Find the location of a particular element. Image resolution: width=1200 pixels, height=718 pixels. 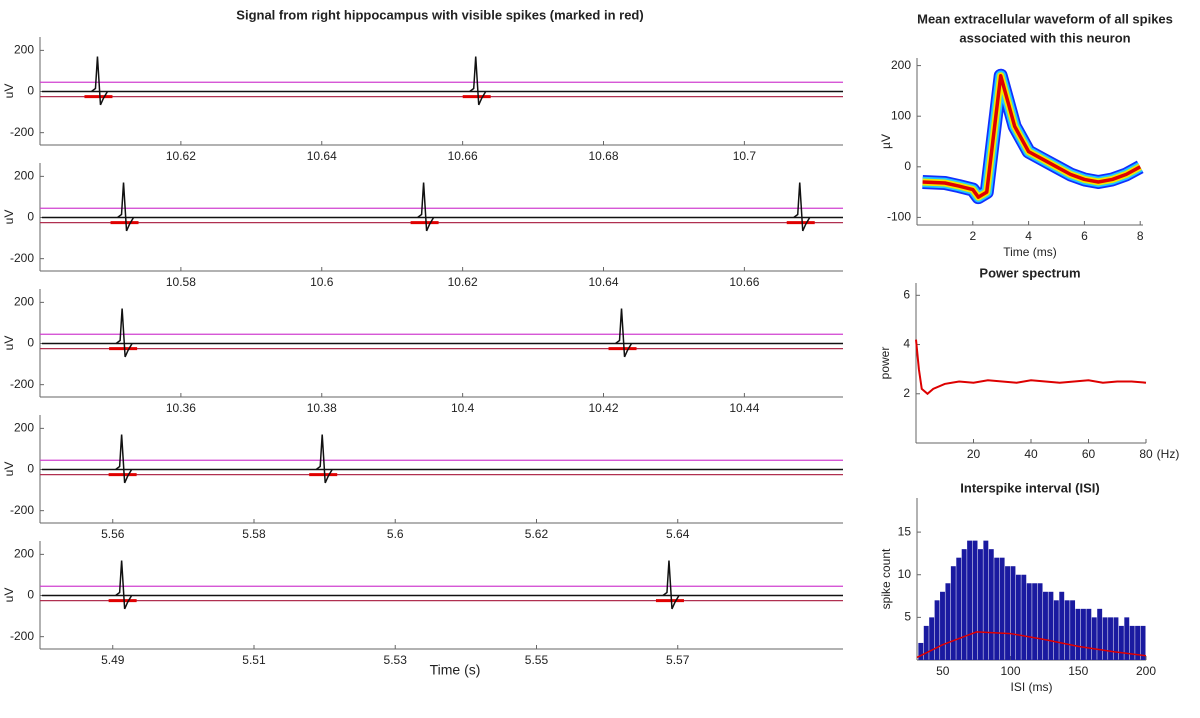

y-tick-label: 4 is located at coordinates (906, 344).